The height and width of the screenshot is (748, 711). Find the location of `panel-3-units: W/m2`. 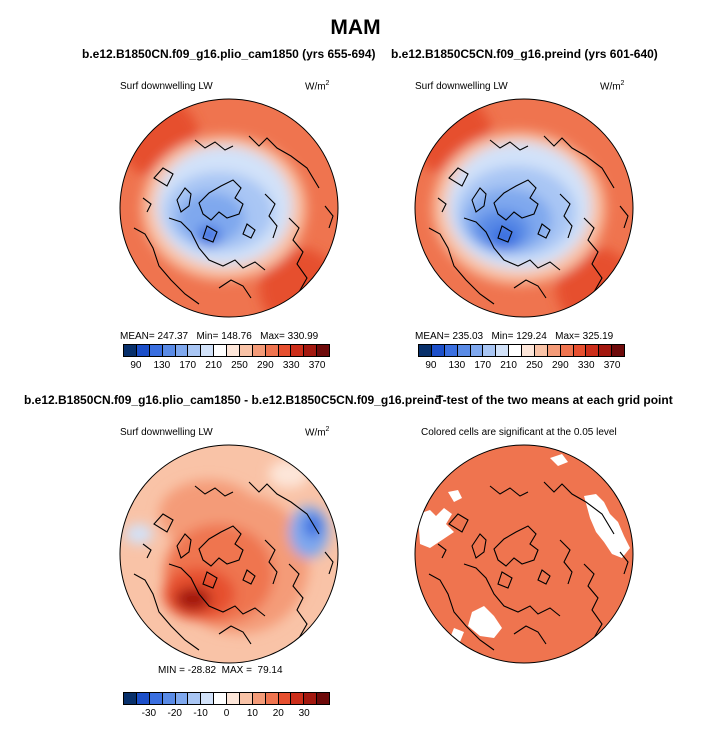

panel-3-units: W/m2 is located at coordinates (317, 432).